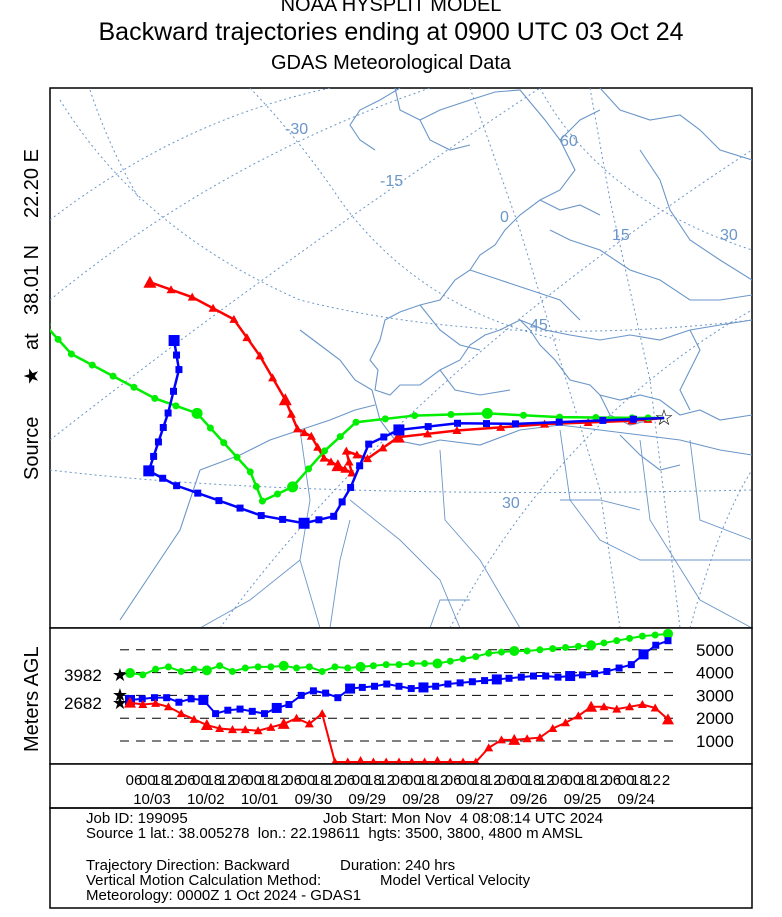 The height and width of the screenshot is (917, 782). Describe the element at coordinates (32, 448) in the screenshot. I see `source-prefix-text: Source` at that location.